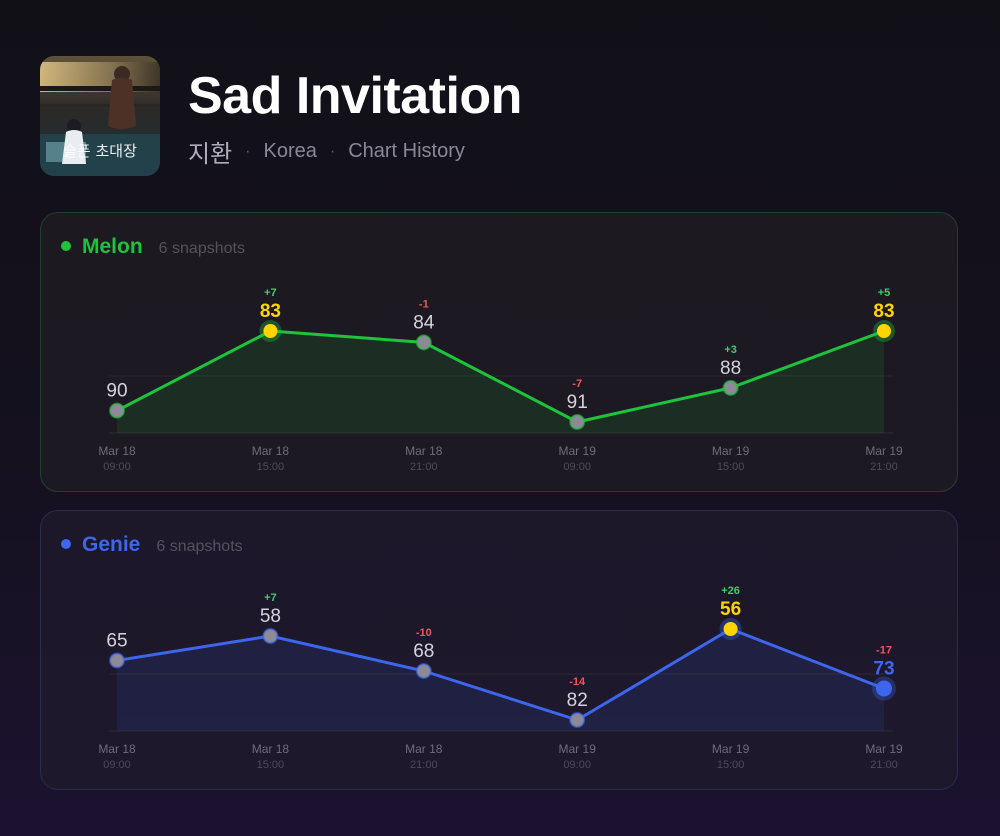 This screenshot has height=836, width=1000. I want to click on melon-panel-header: Melon 6 snapshots, so click(153, 247).